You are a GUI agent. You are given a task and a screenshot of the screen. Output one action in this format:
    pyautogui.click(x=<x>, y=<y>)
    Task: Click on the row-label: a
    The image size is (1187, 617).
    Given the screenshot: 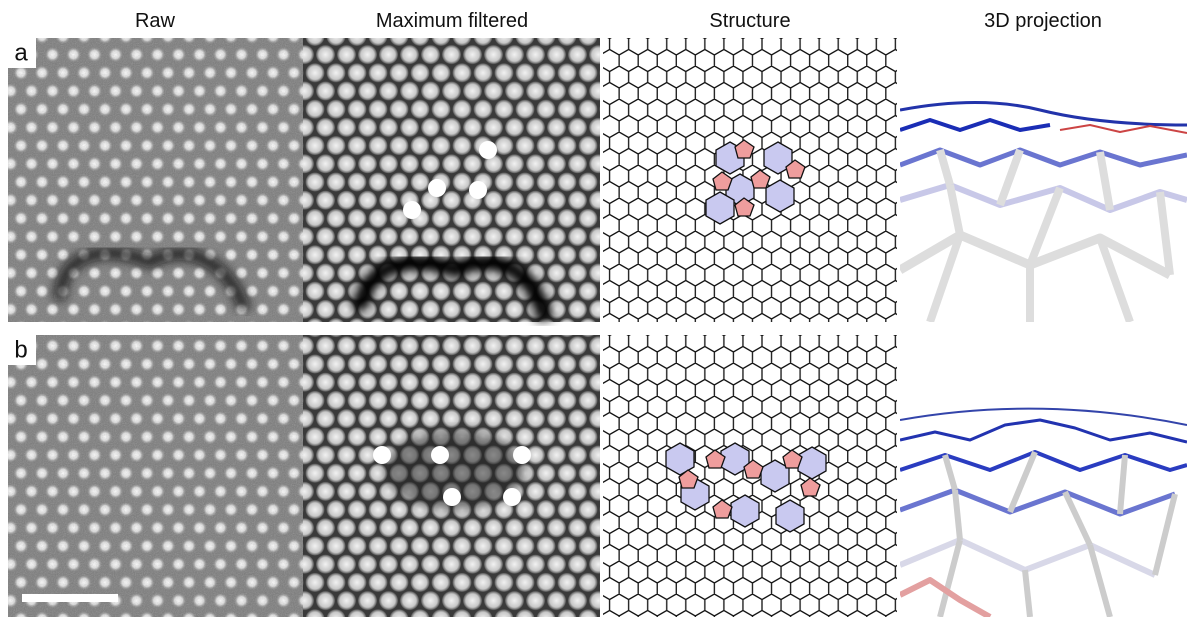 What is the action you would take?
    pyautogui.click(x=21, y=52)
    